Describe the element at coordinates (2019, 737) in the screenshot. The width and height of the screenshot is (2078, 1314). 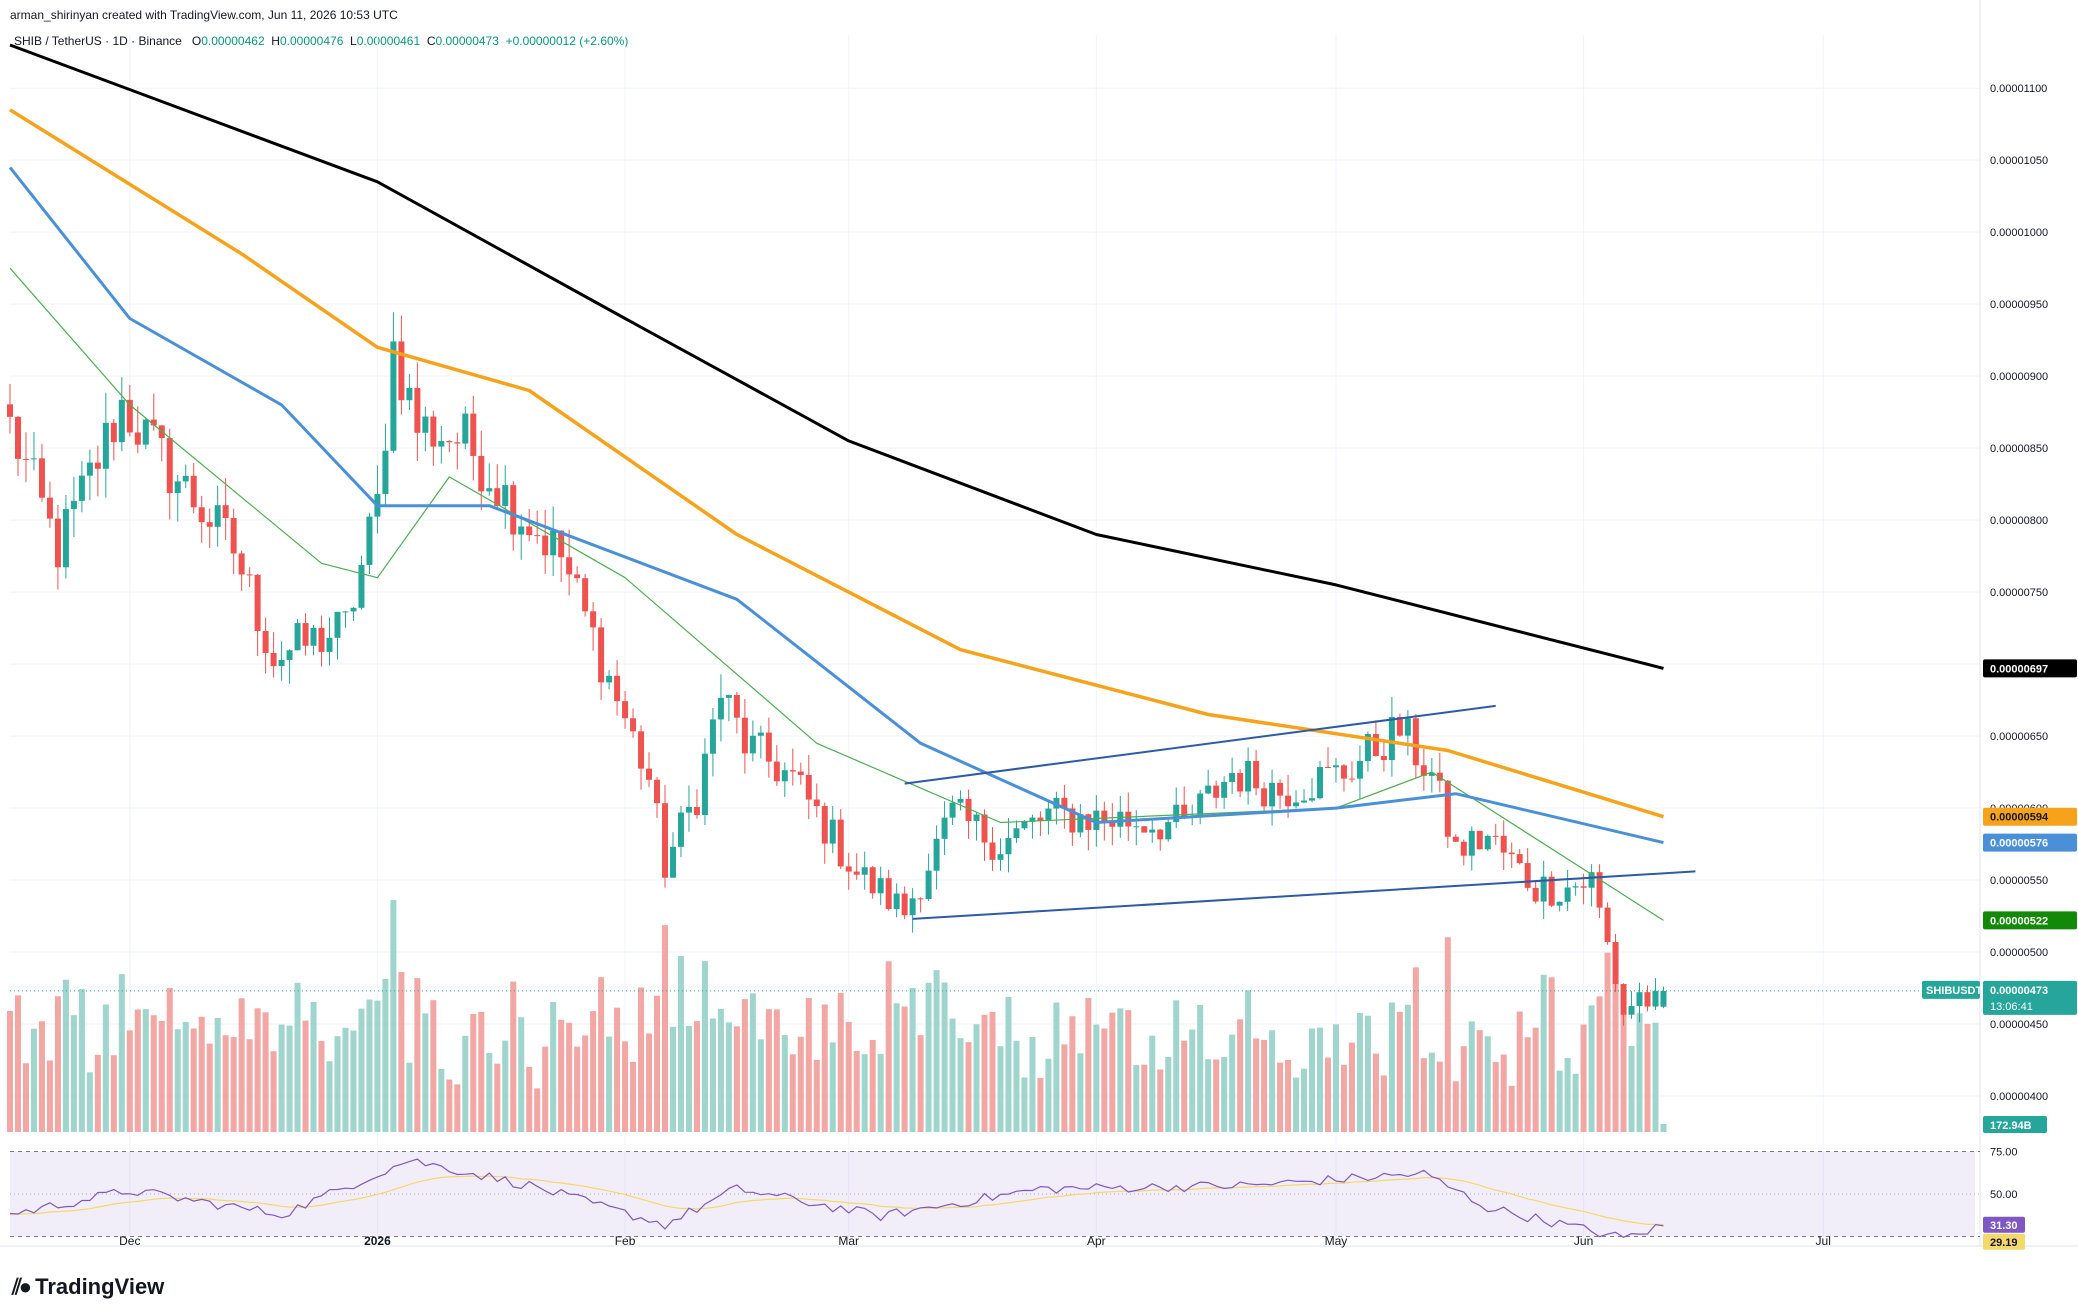
I see `y-tick-label: 0.00000650` at that location.